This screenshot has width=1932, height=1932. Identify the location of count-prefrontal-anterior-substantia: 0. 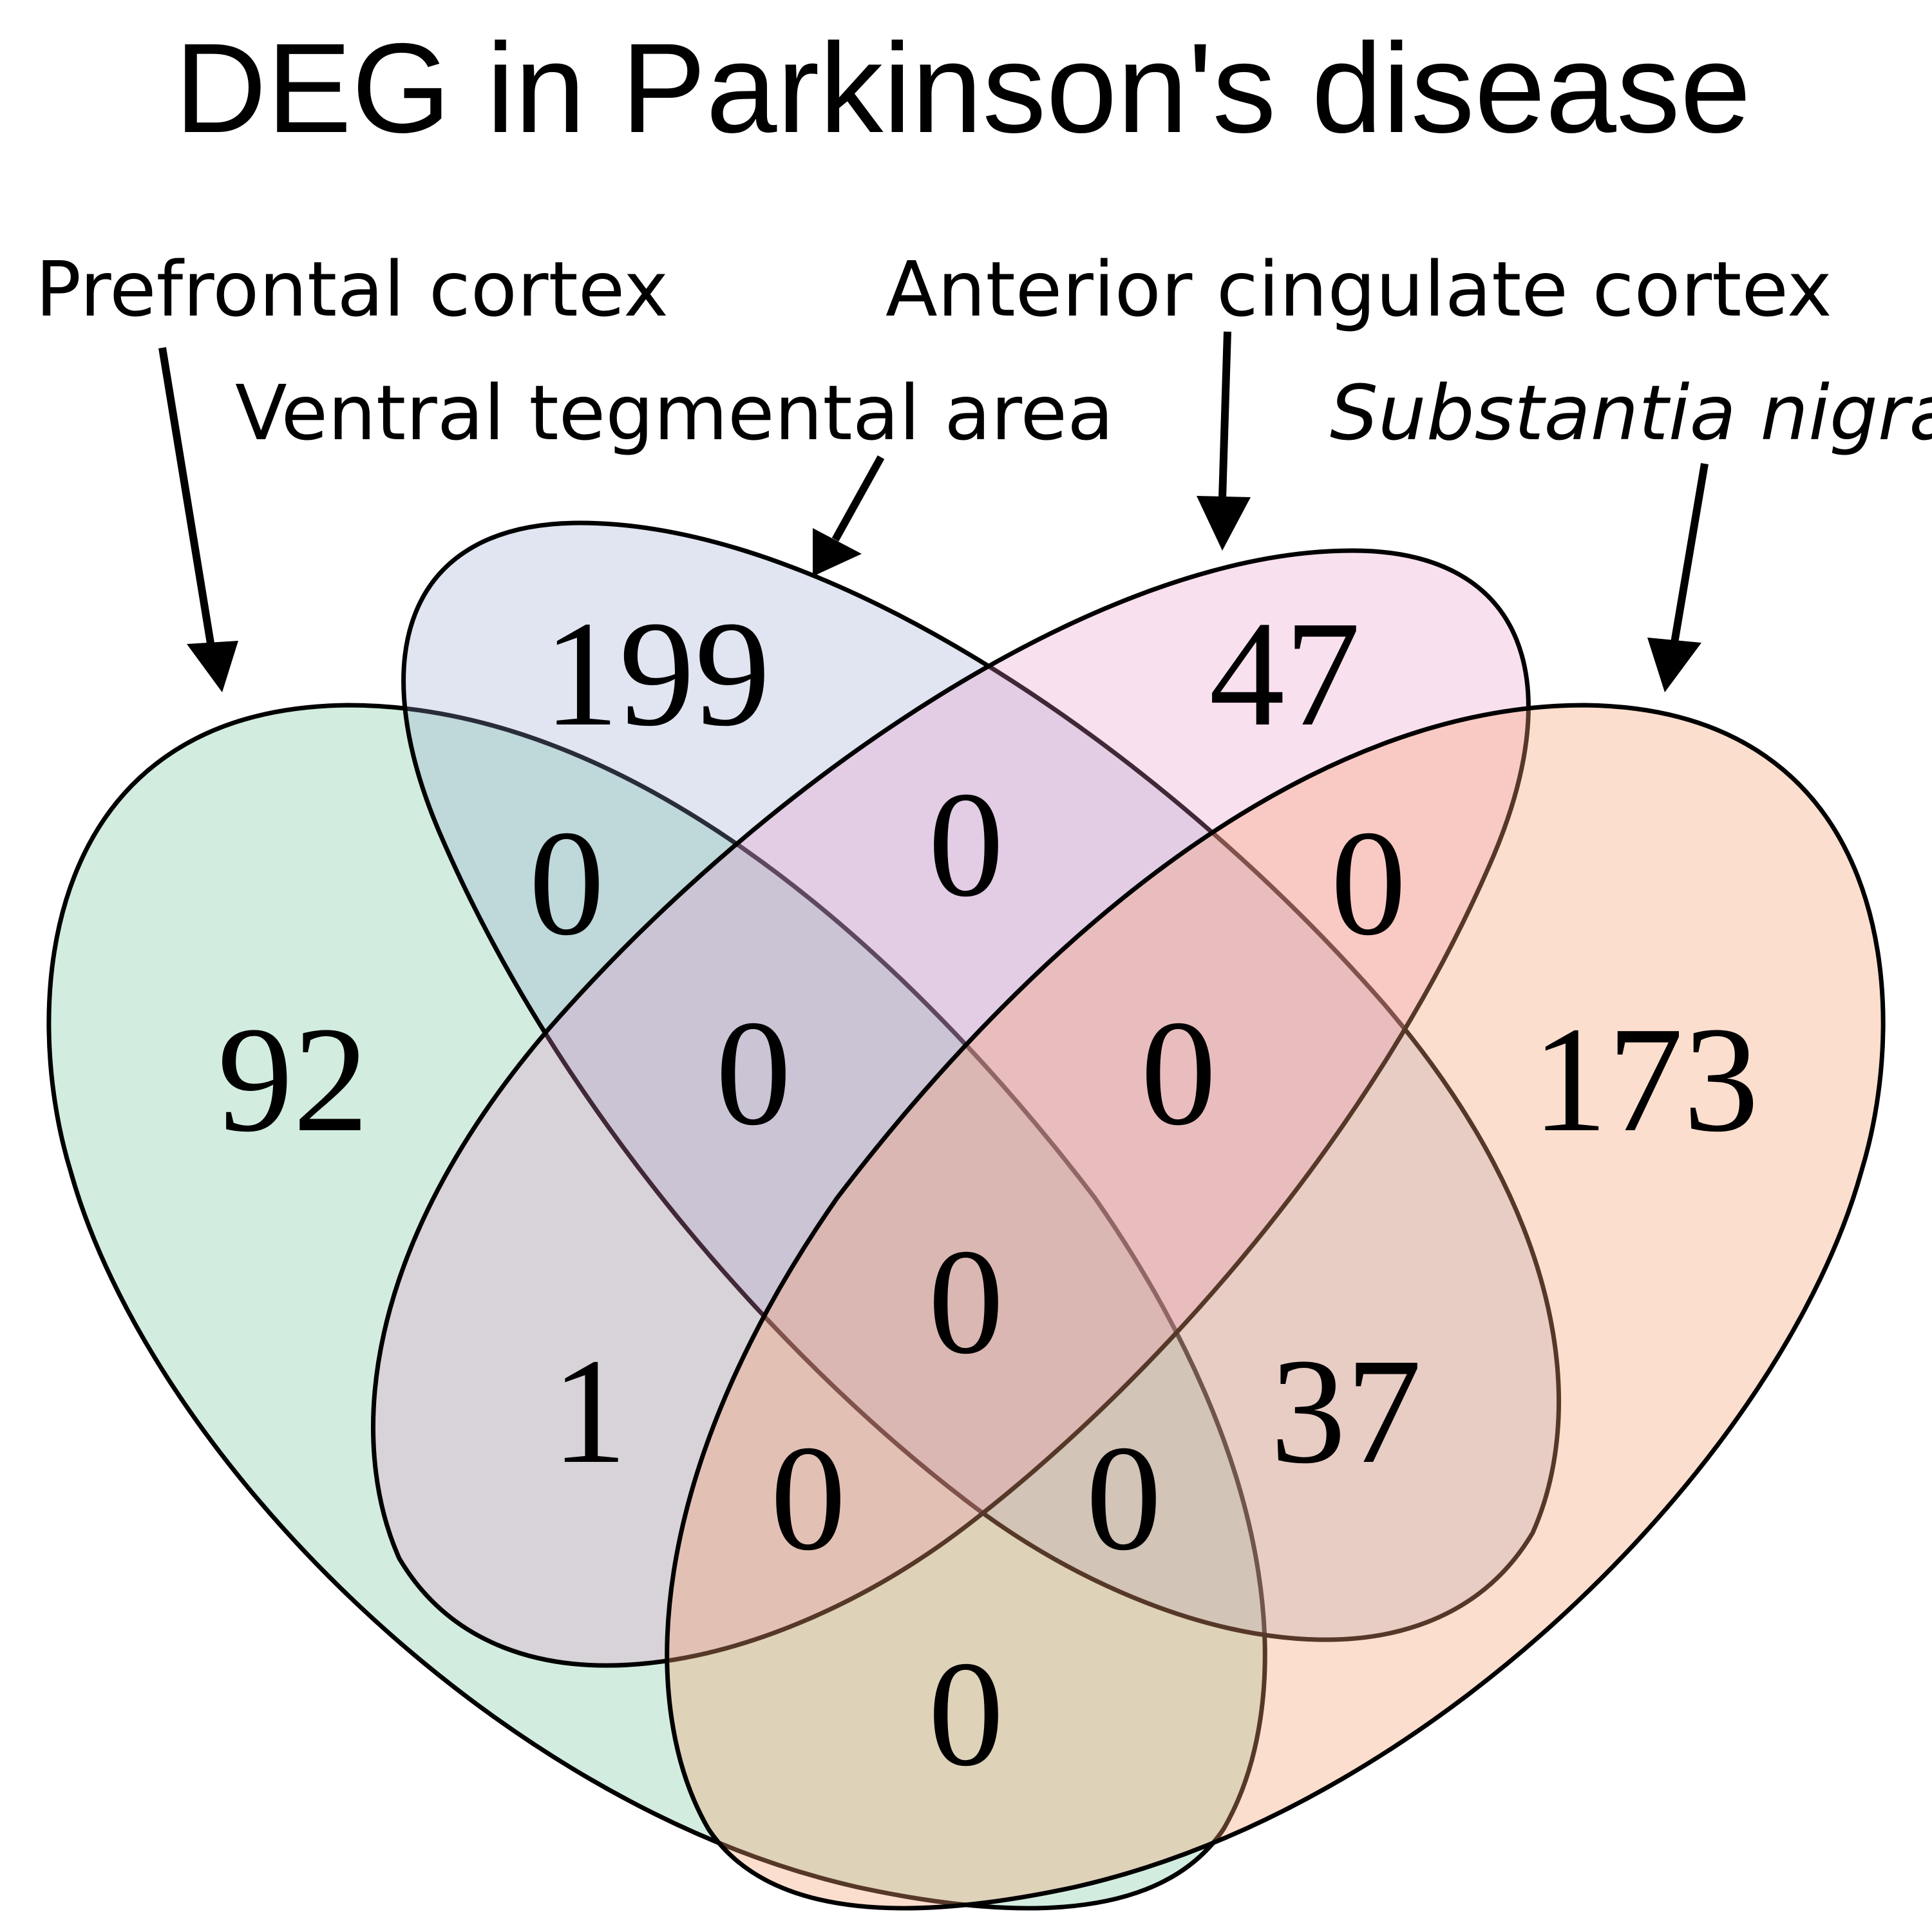
(808, 1498).